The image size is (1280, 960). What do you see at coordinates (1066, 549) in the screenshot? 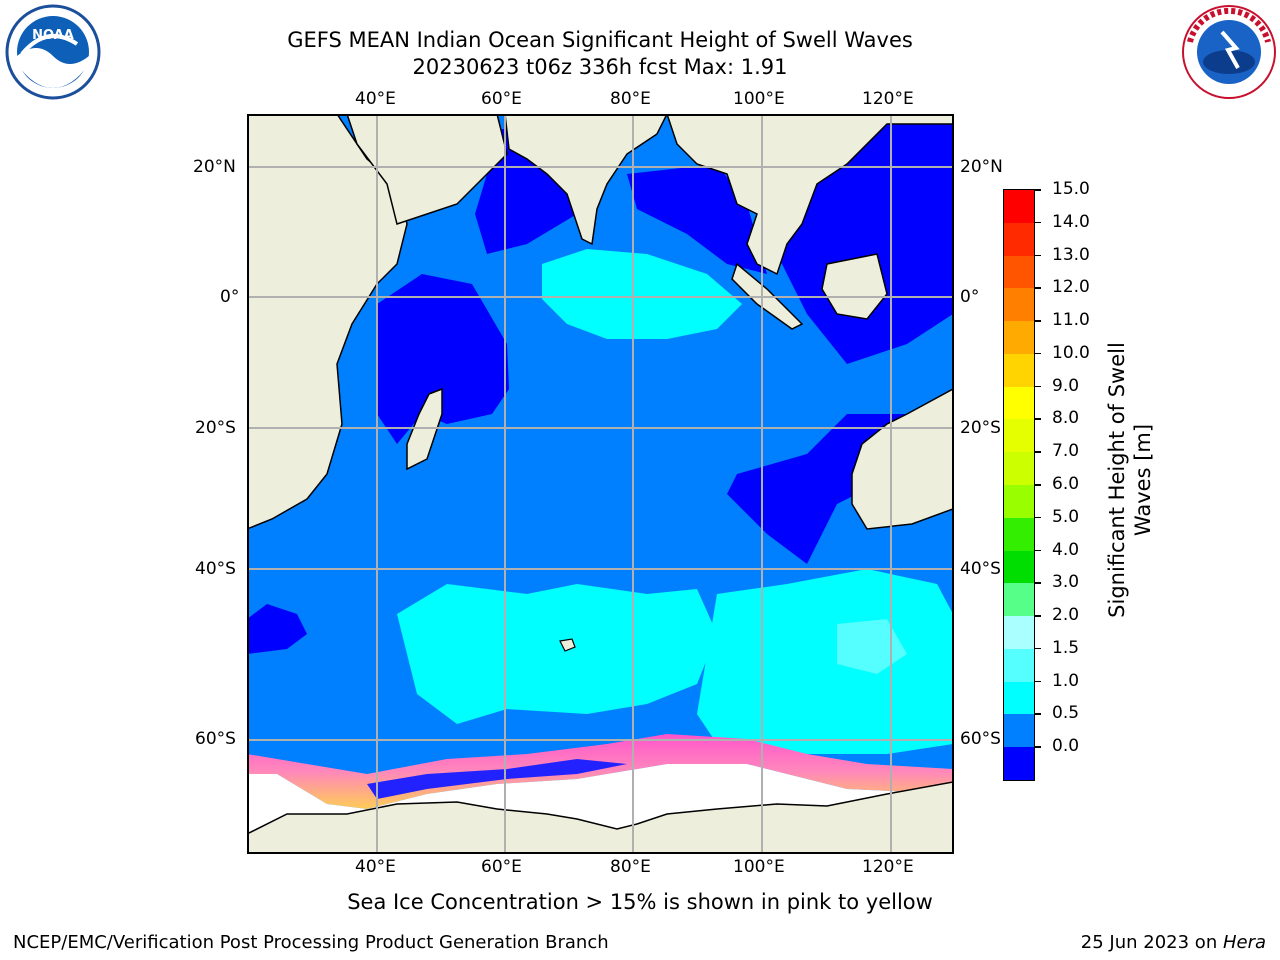
I see `colorbar-tick-label: 4.0` at bounding box center [1066, 549].